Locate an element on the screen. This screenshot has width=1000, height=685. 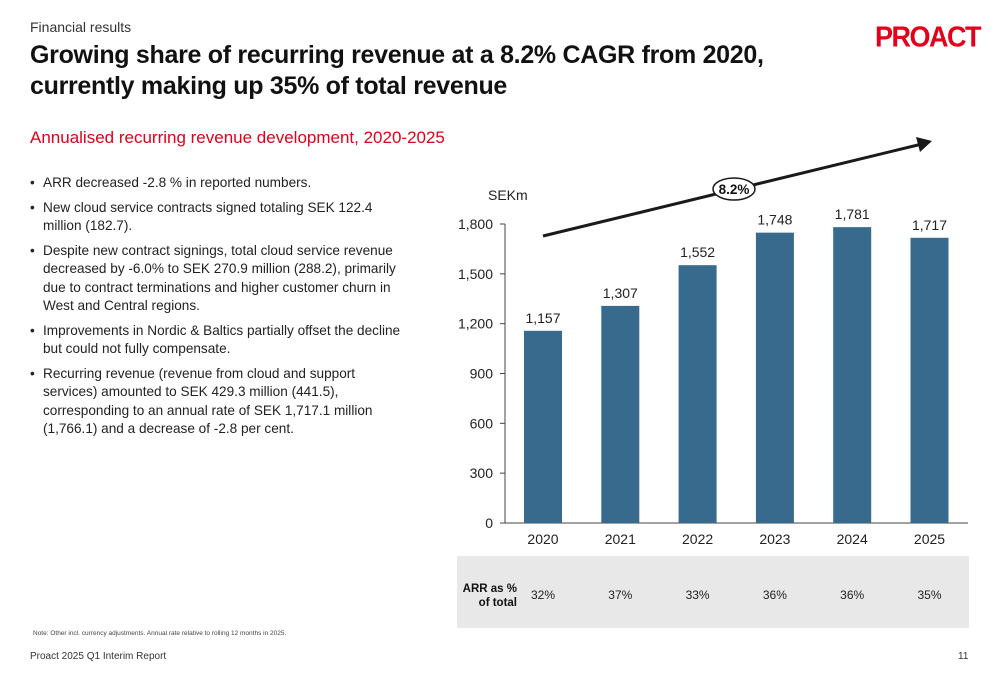
bar-value-label: 1,552 is located at coordinates (697, 252).